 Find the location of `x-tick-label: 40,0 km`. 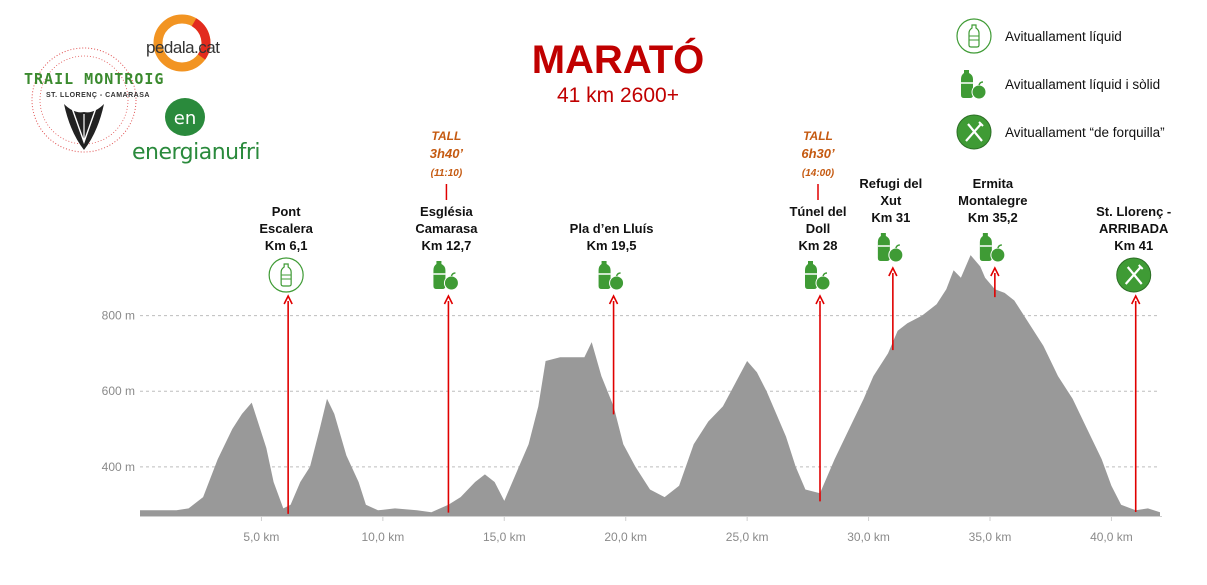

x-tick-label: 40,0 km is located at coordinates (1111, 537).